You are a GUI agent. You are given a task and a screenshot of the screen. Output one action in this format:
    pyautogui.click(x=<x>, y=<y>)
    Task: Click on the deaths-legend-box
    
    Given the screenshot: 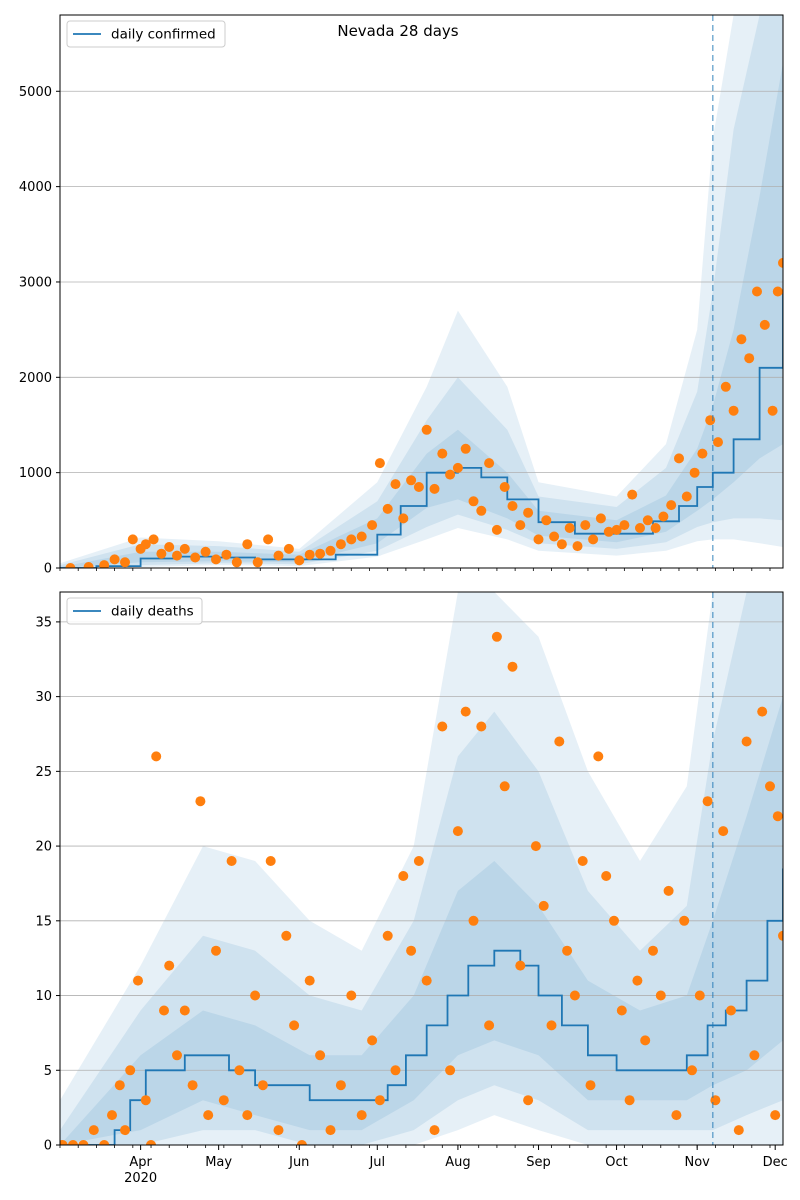 What is the action you would take?
    pyautogui.click(x=134, y=611)
    